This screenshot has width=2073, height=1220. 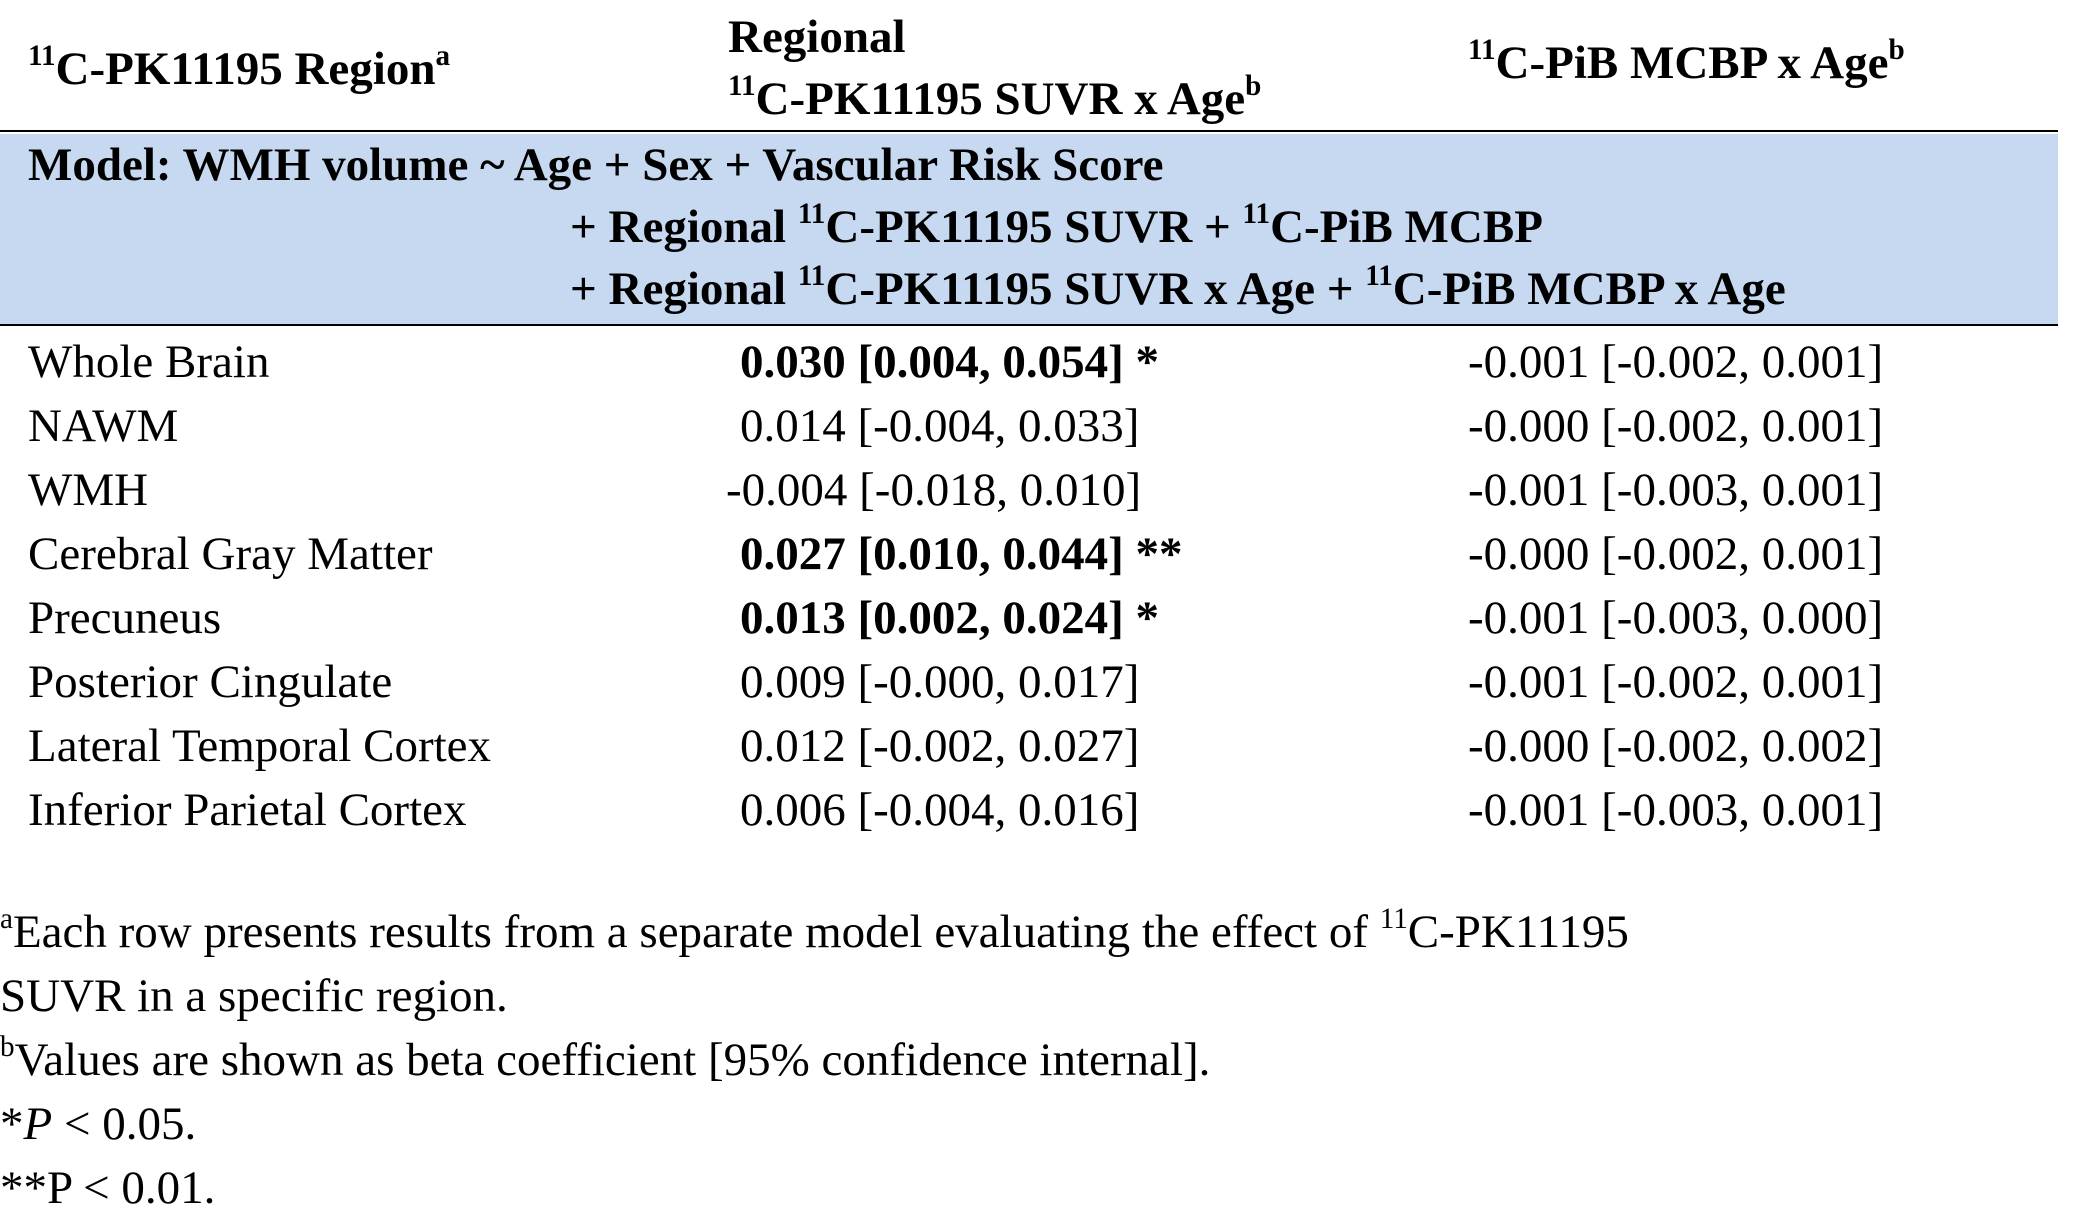 What do you see at coordinates (210, 682) in the screenshot?
I see `region-cell: Posterior Cingulate` at bounding box center [210, 682].